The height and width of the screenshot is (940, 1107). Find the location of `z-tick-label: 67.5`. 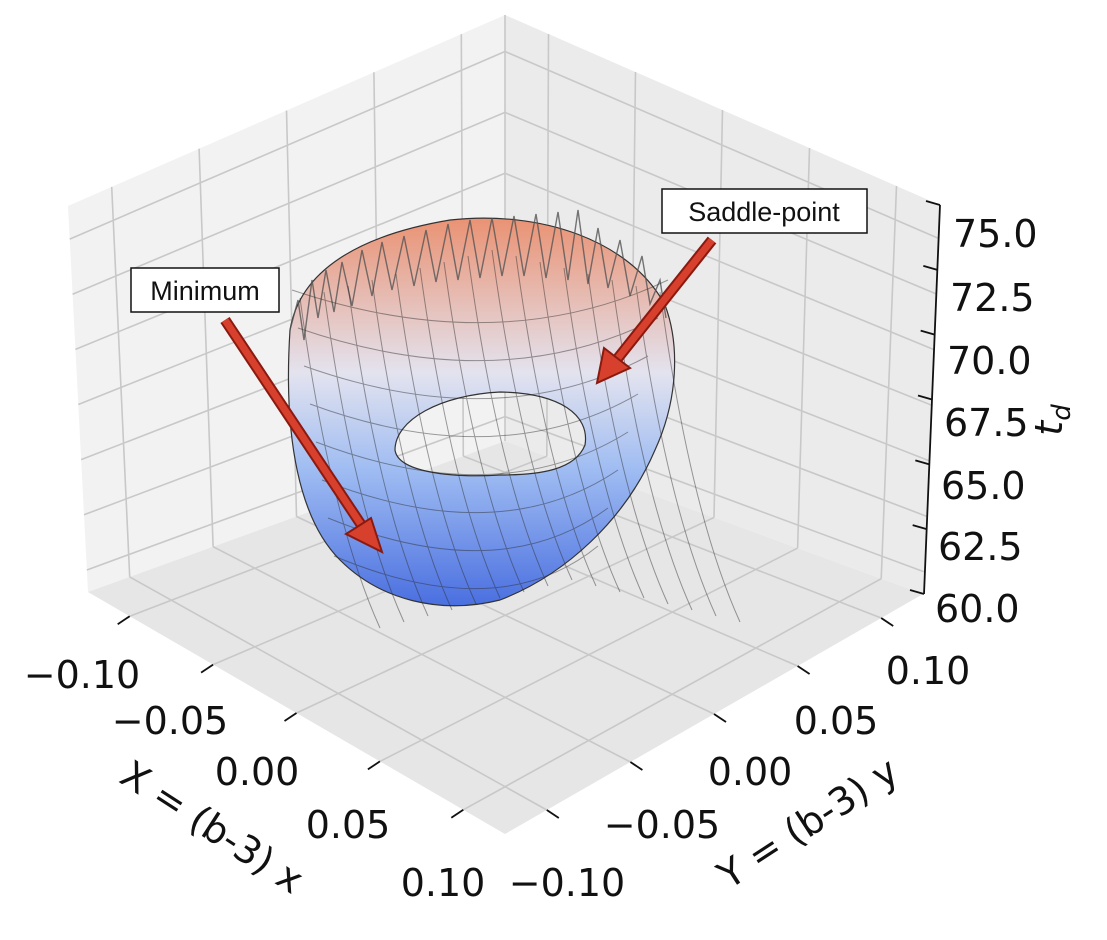

z-tick-label: 67.5 is located at coordinates (986, 423).